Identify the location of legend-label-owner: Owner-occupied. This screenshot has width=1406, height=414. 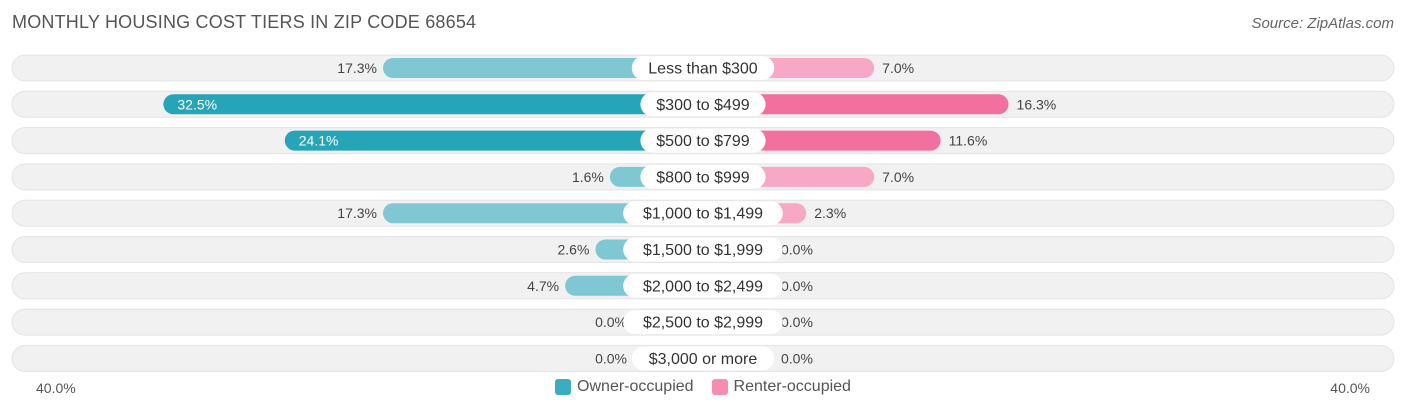
(635, 386).